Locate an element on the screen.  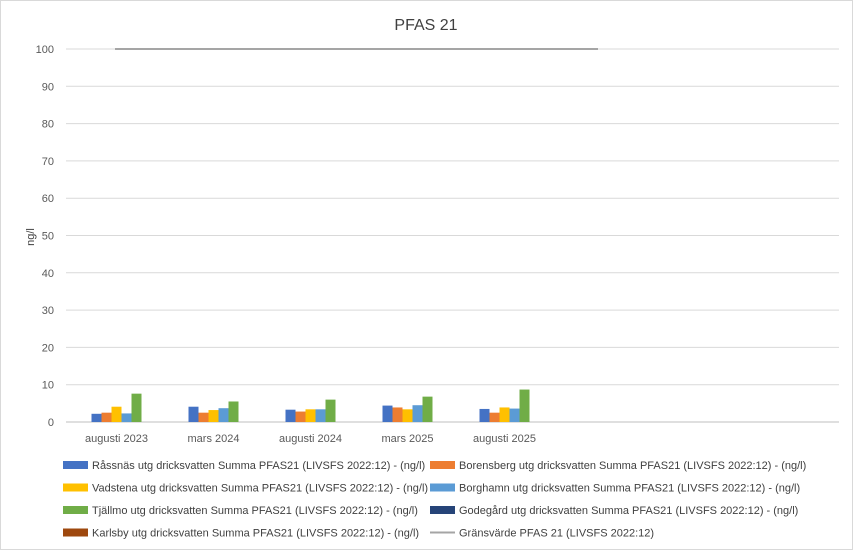
y-tick-label: 70 is located at coordinates (48, 162).